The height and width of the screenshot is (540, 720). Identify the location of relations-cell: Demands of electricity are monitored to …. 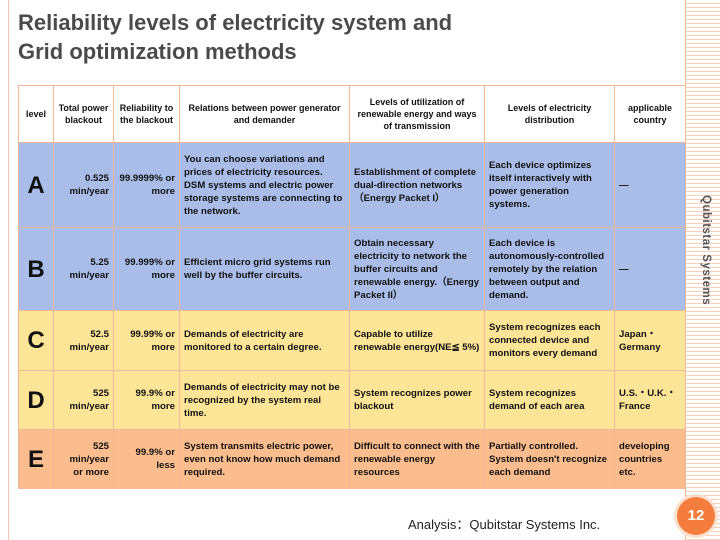
(264, 340).